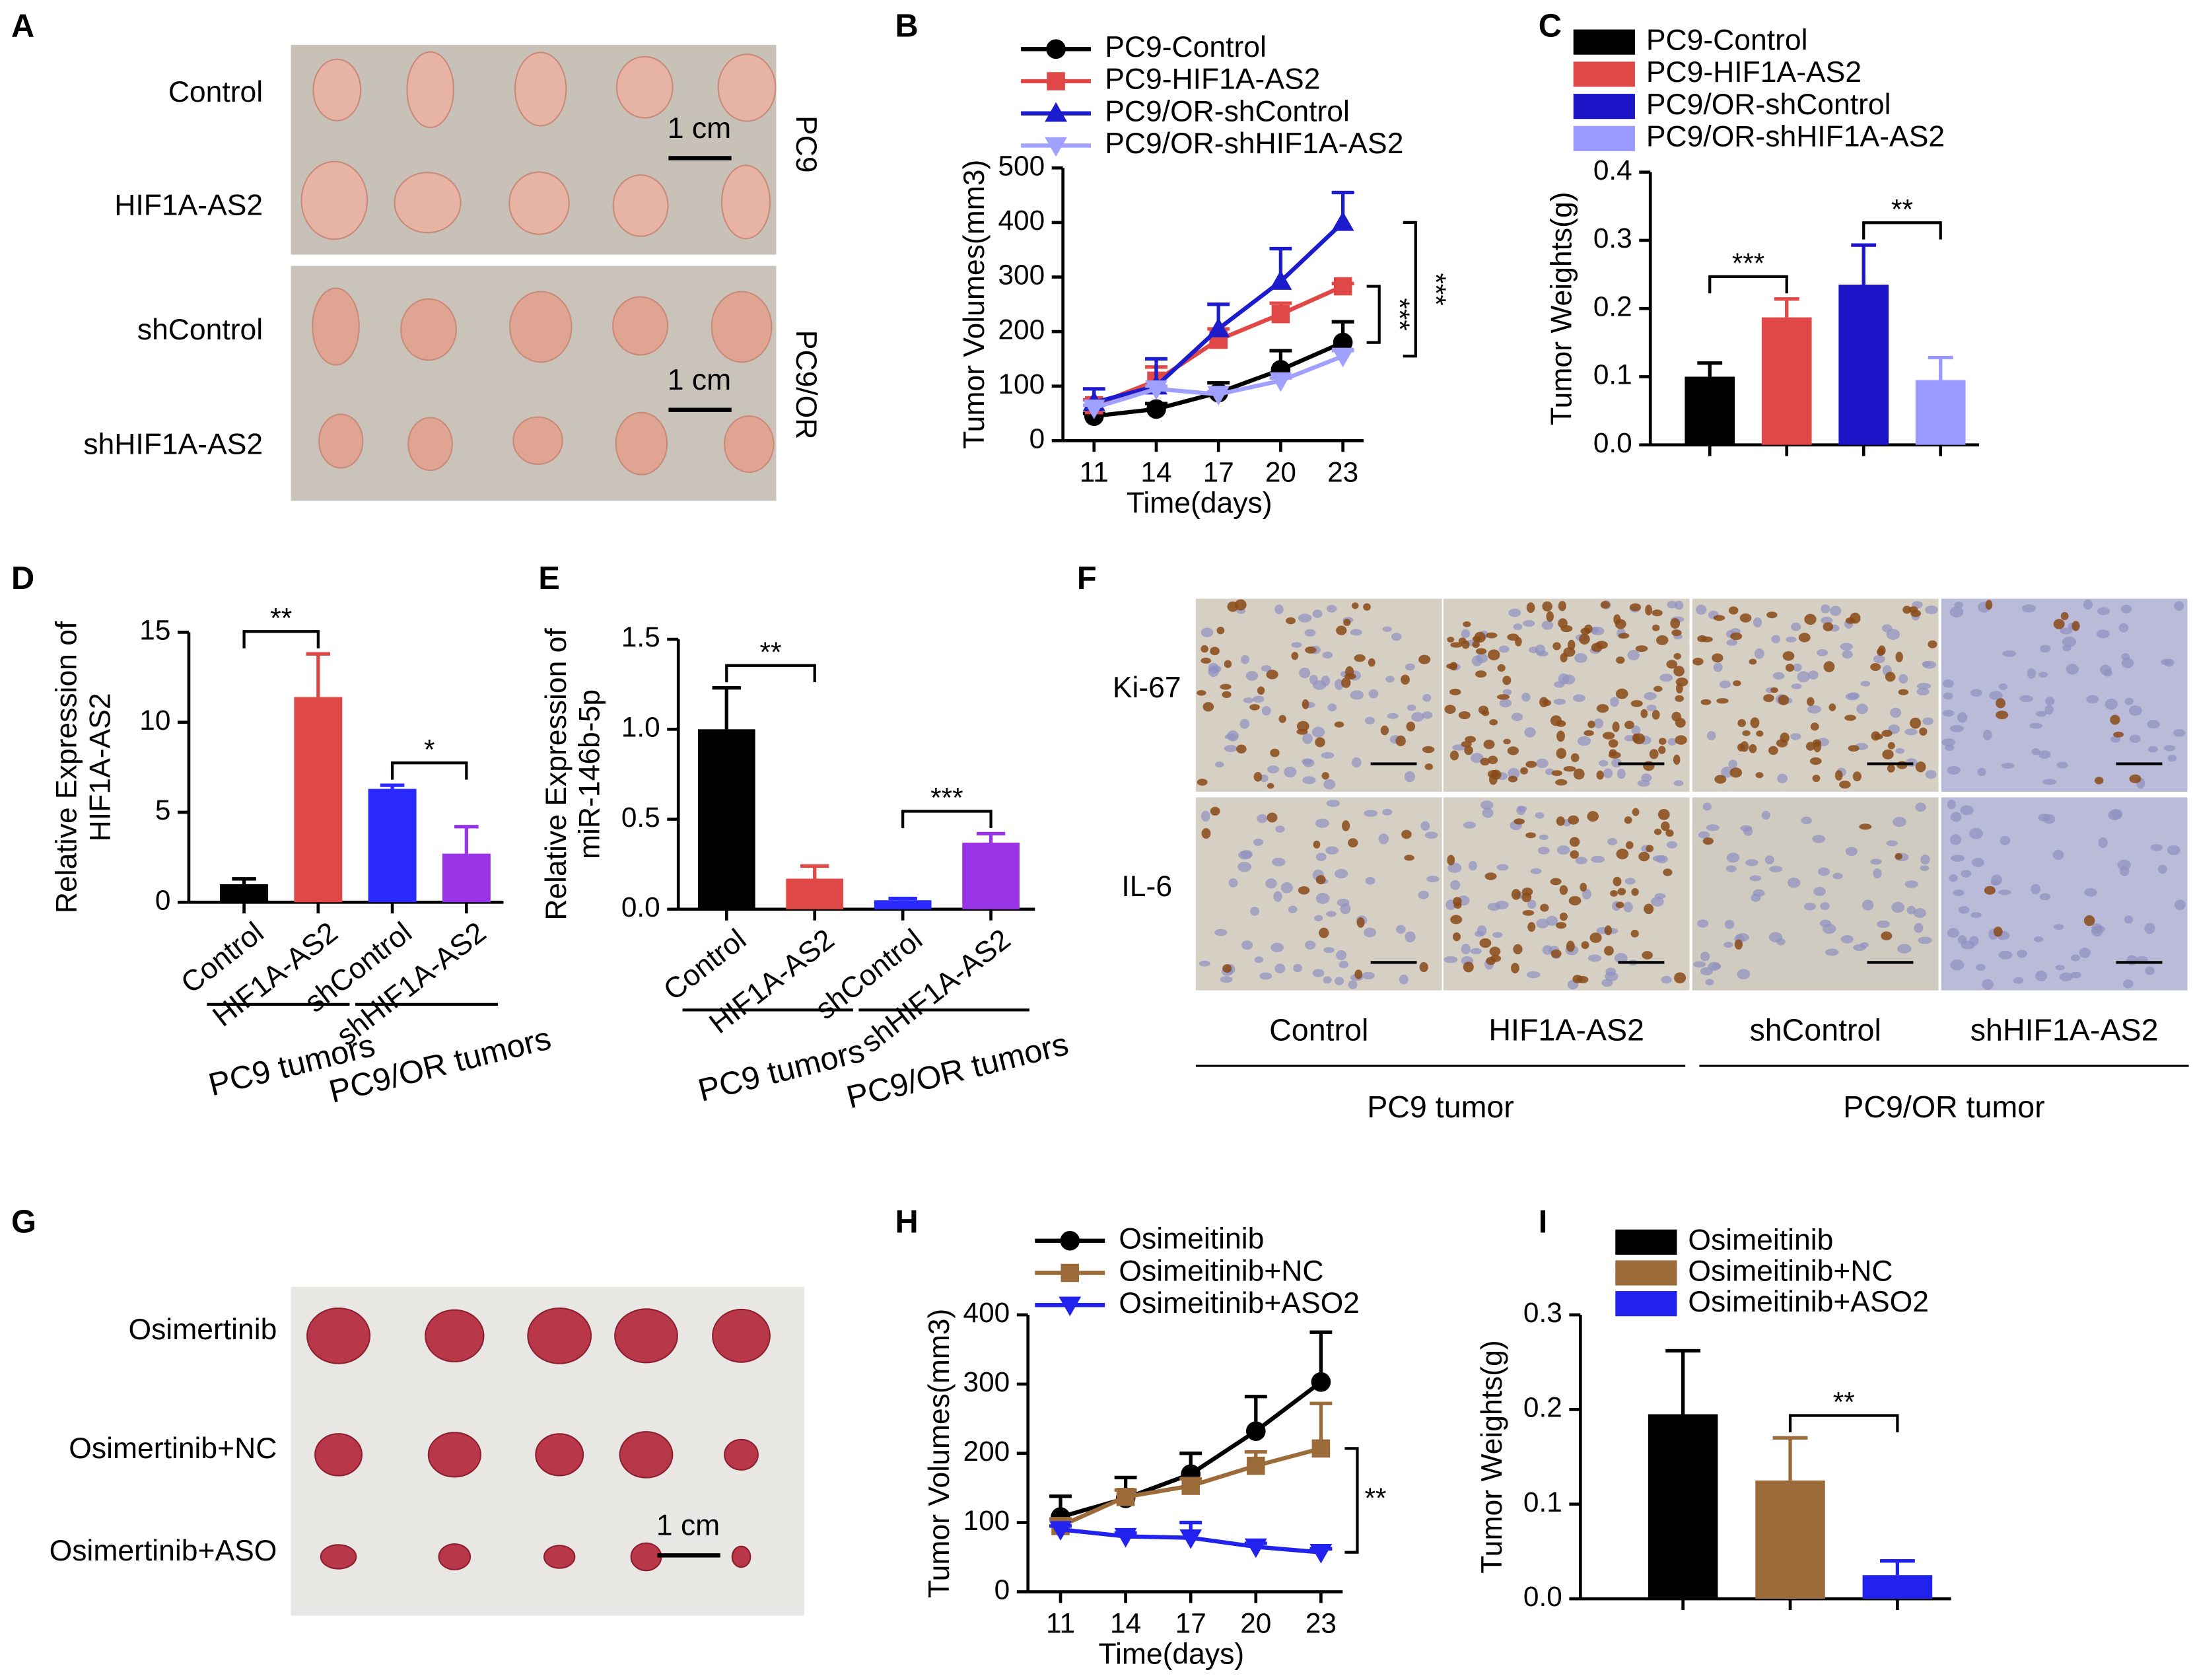  I want to click on x-tick-label: shHIF1A-AS2, so click(936, 991).